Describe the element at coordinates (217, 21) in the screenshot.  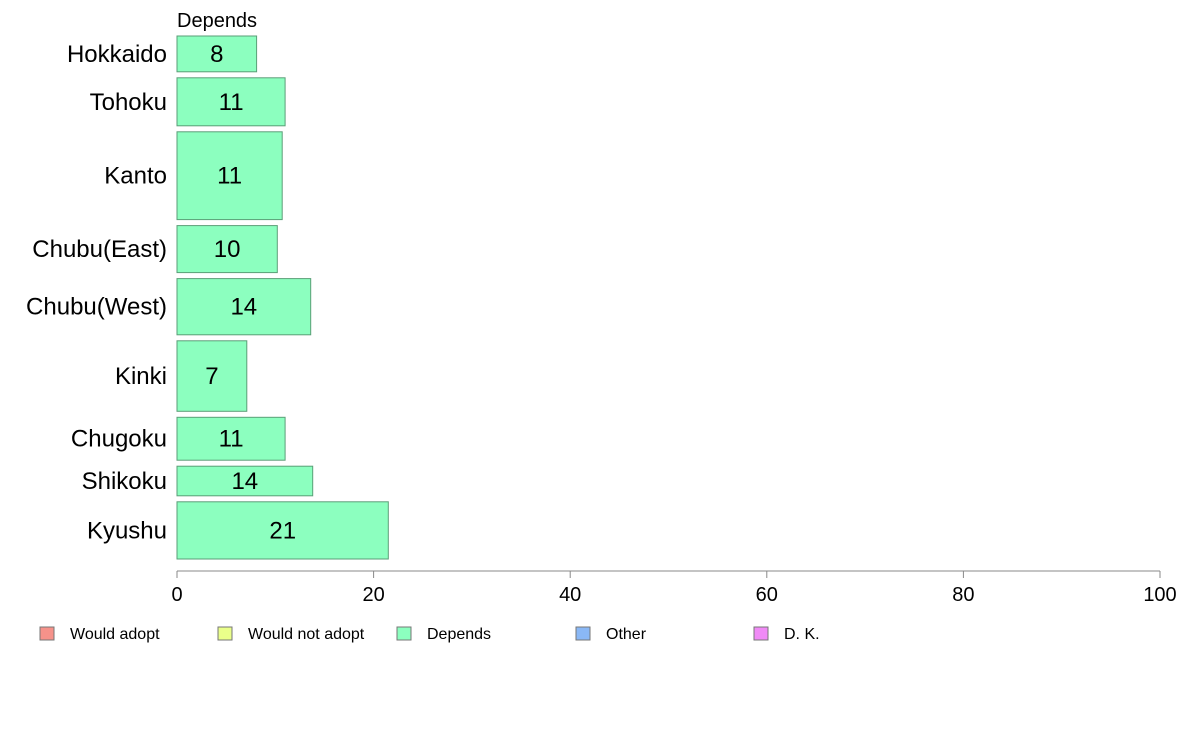
I see `panel-title: Depends` at that location.